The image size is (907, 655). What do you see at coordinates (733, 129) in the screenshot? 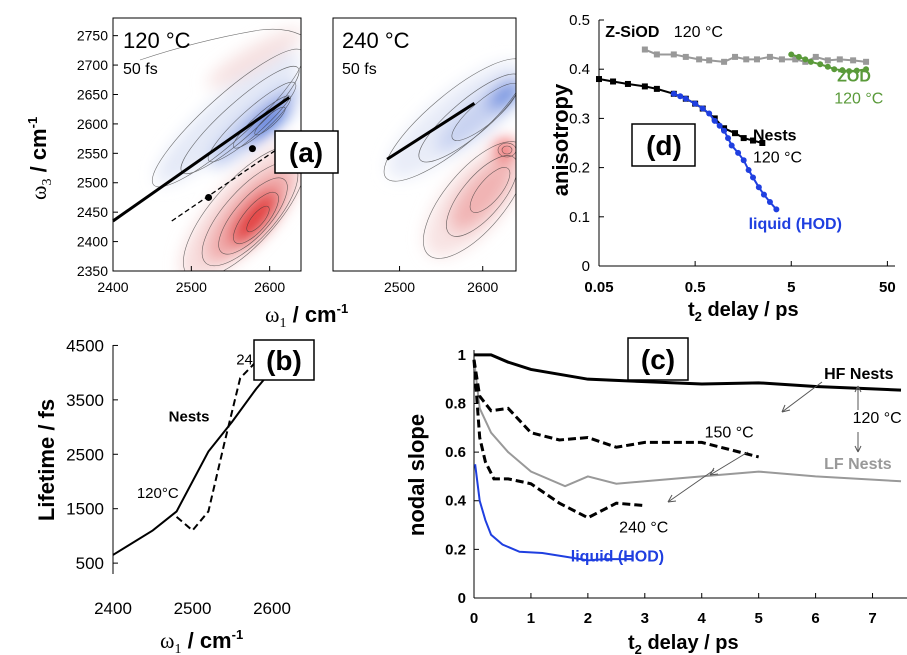
I see `d-series` at bounding box center [733, 129].